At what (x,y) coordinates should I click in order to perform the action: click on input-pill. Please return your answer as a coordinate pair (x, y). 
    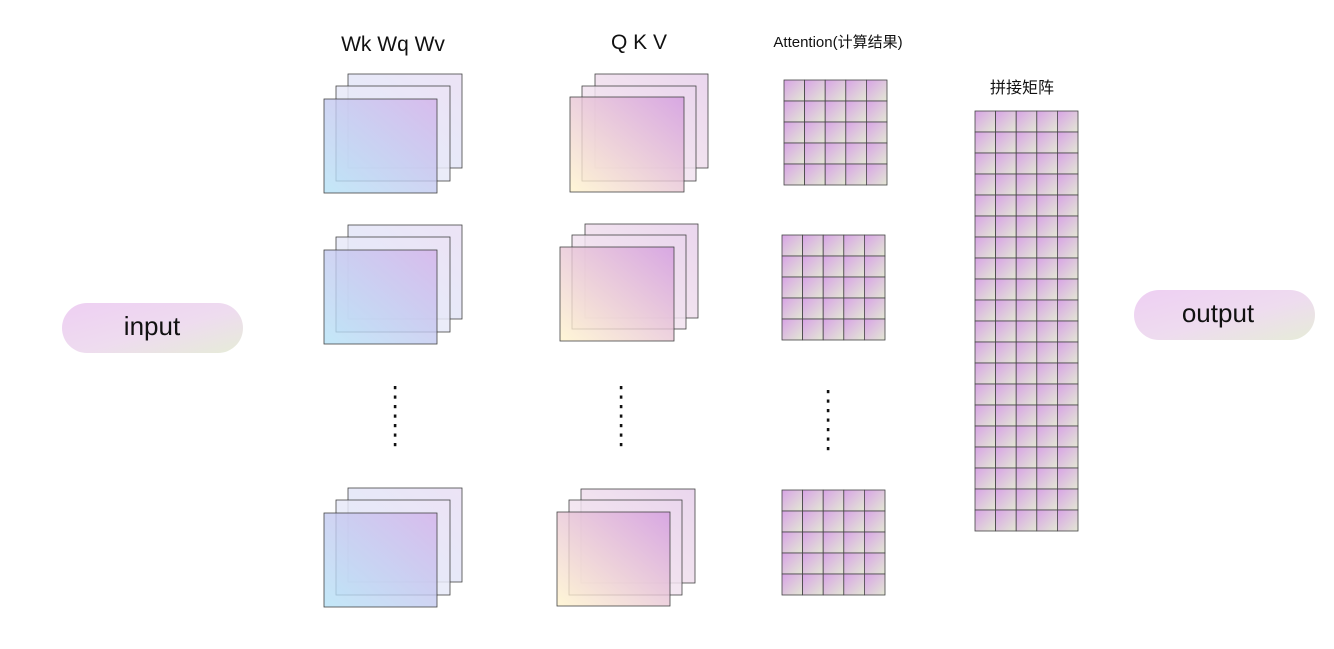
    Looking at the image, I should click on (152, 328).